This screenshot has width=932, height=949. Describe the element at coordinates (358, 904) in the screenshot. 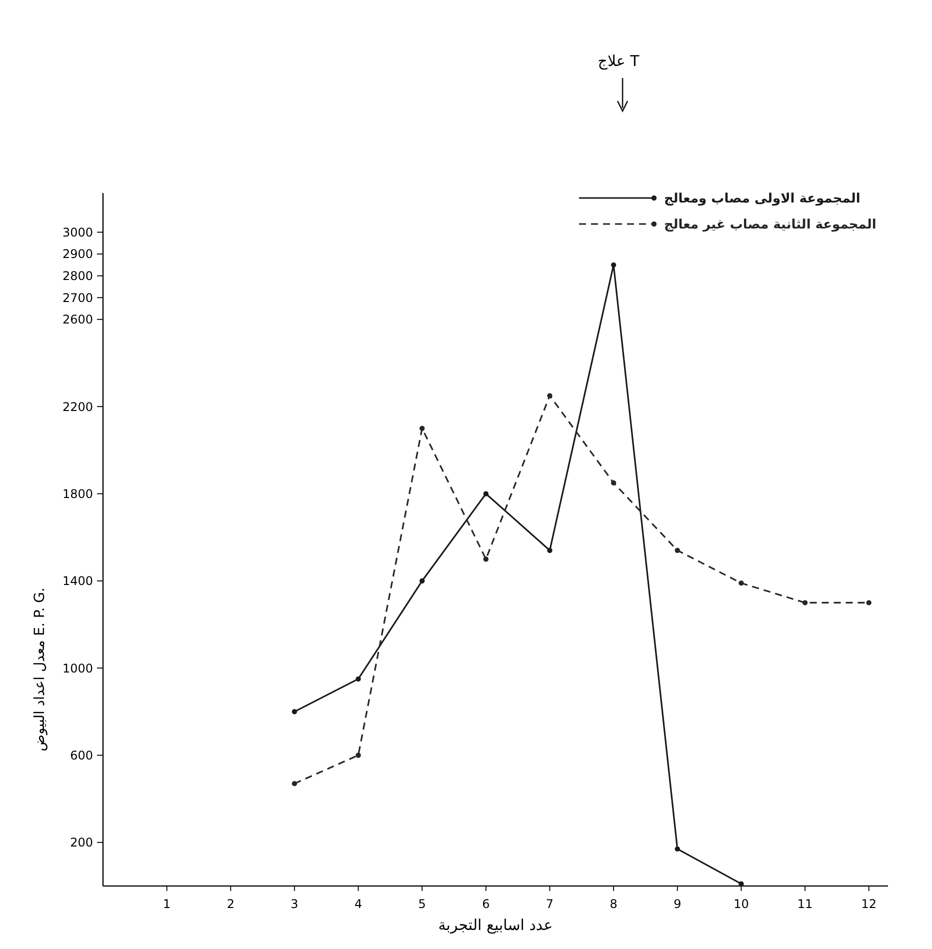

I see `x-tick-label: 4` at that location.